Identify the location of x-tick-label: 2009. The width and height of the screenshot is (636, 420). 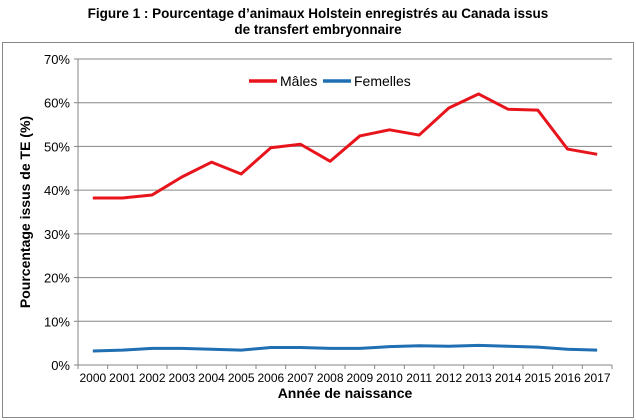
(359, 378).